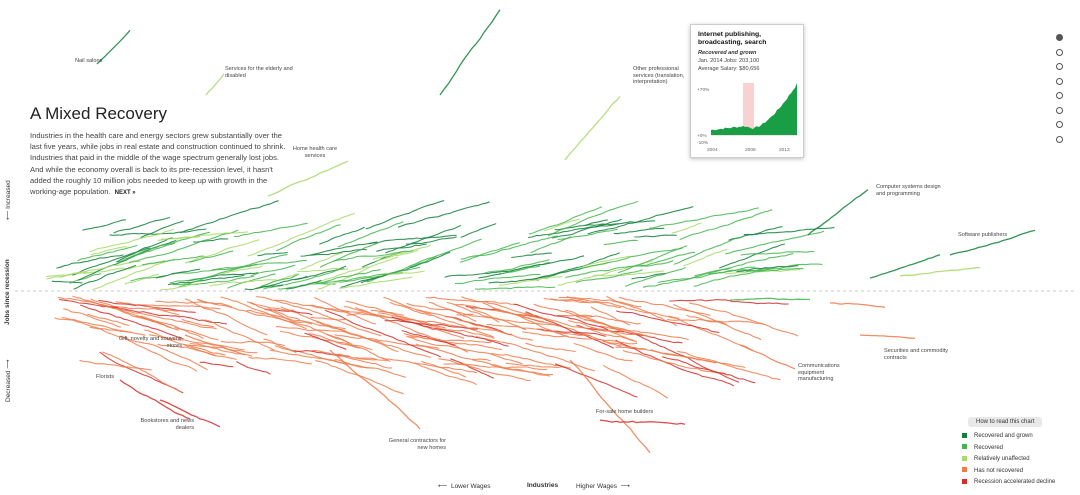 The image size is (1080, 495). I want to click on legend-title: How to read this chart, so click(1005, 422).